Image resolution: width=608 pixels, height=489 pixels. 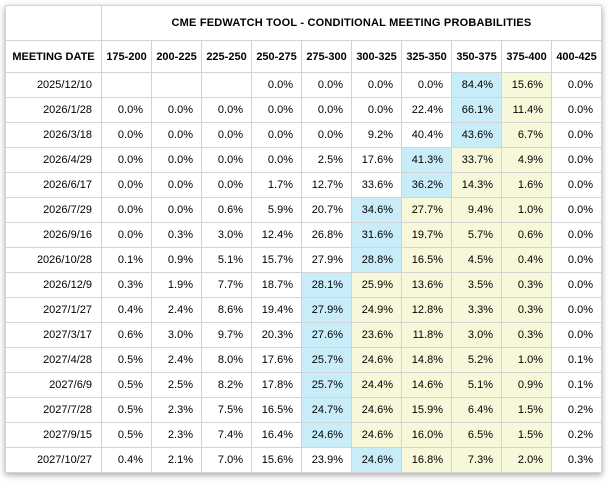 What do you see at coordinates (53, 56) in the screenshot?
I see `meeting-date-header: MEETING DATE` at bounding box center [53, 56].